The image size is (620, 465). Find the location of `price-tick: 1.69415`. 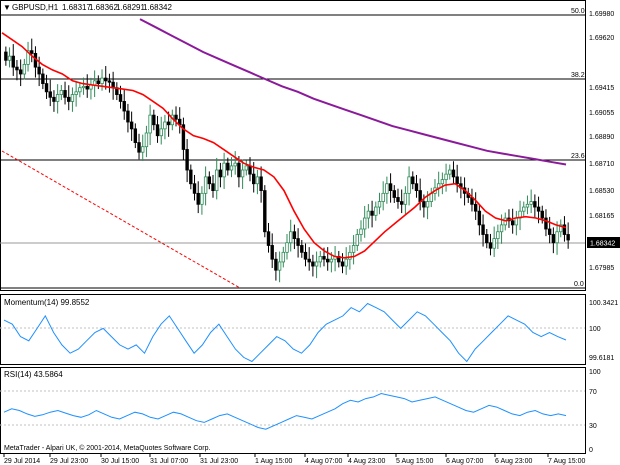

price-tick: 1.69415 is located at coordinates (601, 88).